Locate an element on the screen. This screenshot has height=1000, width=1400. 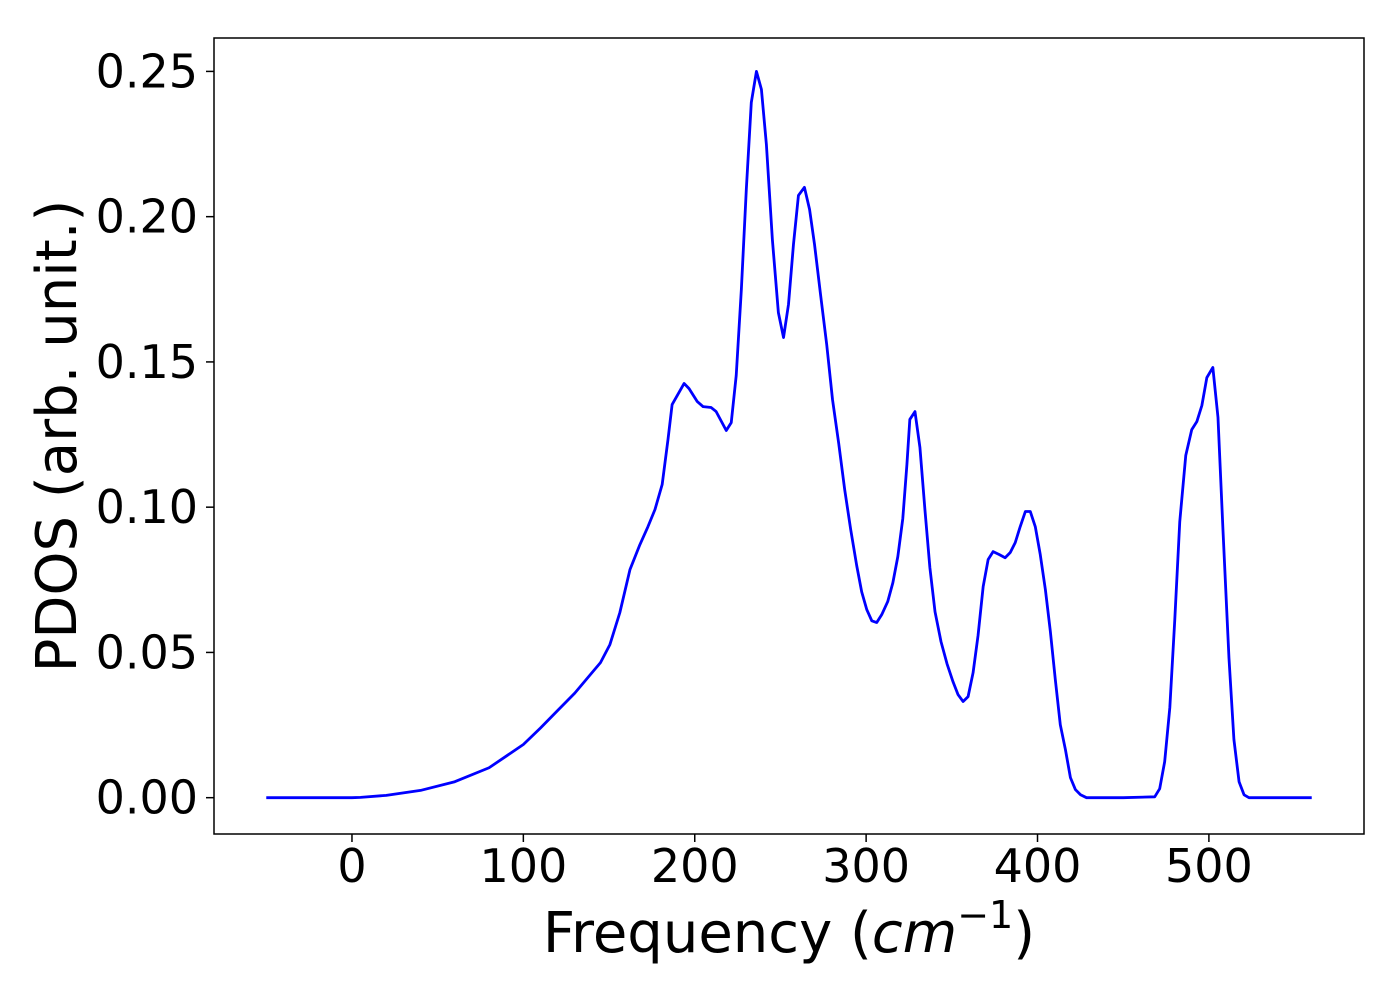
y-tick-label: 0.00 is located at coordinates (147, 798).